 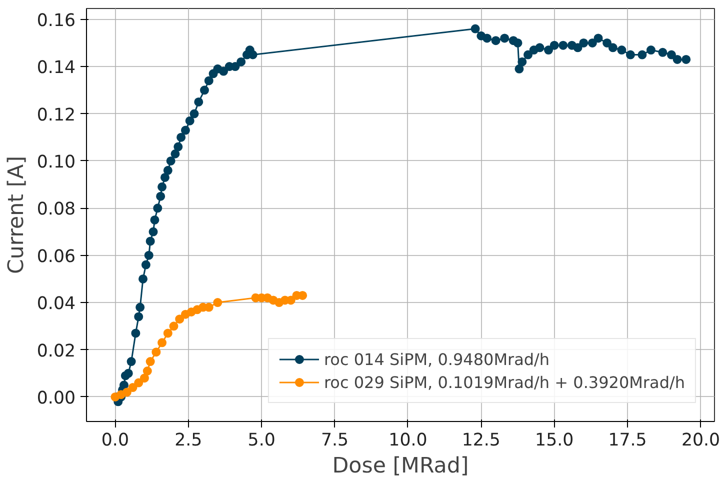 I want to click on legend-label: roc 014 SiPM, 0.9480Mrad/h, so click(x=437, y=359).